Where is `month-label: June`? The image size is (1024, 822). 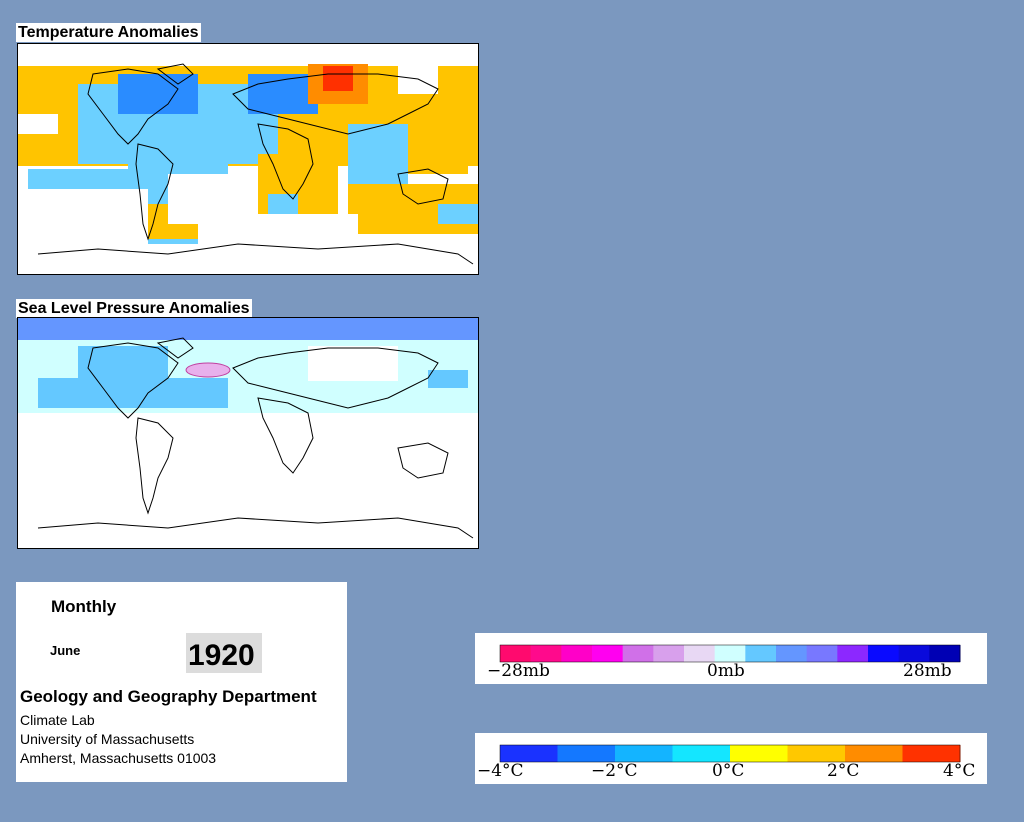 month-label: June is located at coordinates (65, 650).